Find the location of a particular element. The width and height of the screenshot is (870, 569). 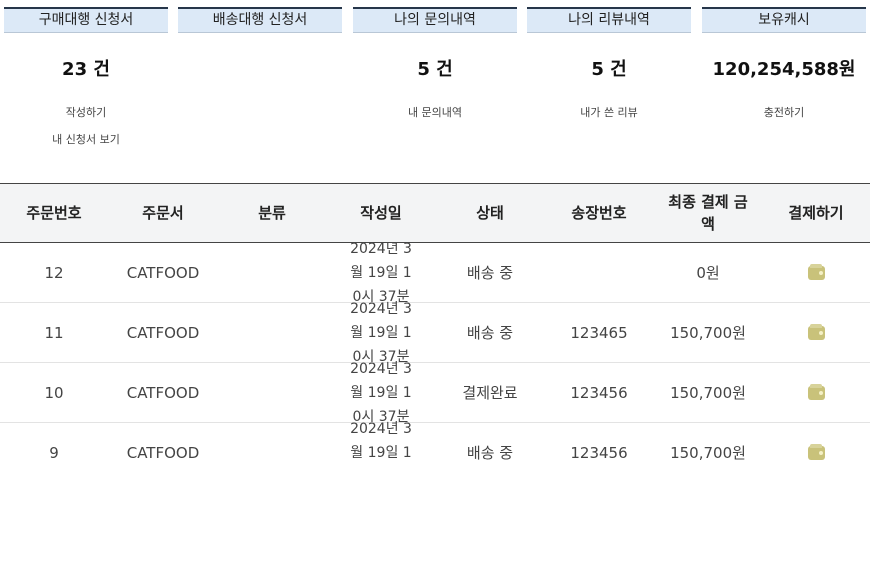

inquiries-count: 5 건 is located at coordinates (435, 66).